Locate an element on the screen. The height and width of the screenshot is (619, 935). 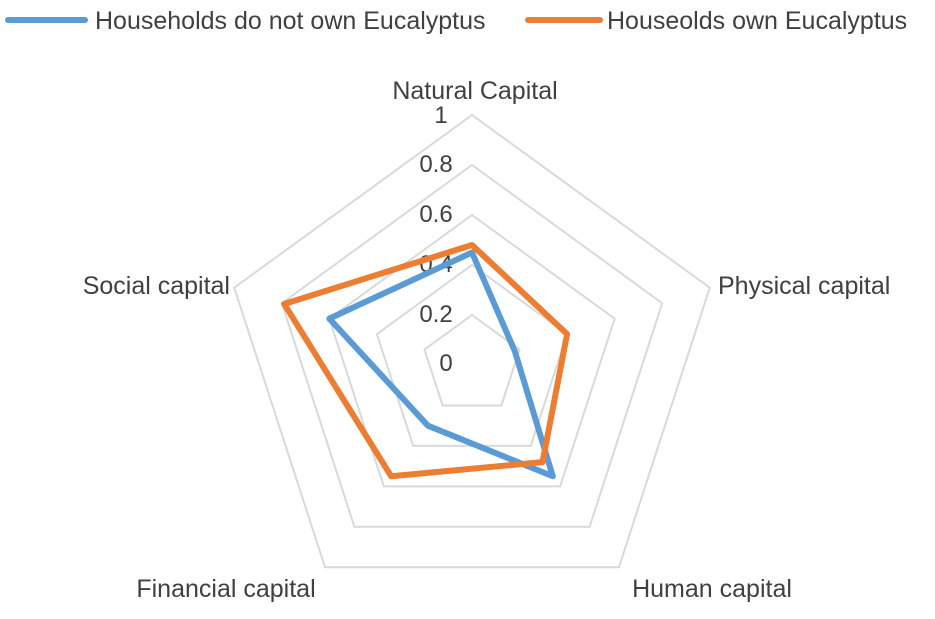
radial-tick-labels: 0 0.2 0.4 0.6 0.8 1 is located at coordinates (435, 239).